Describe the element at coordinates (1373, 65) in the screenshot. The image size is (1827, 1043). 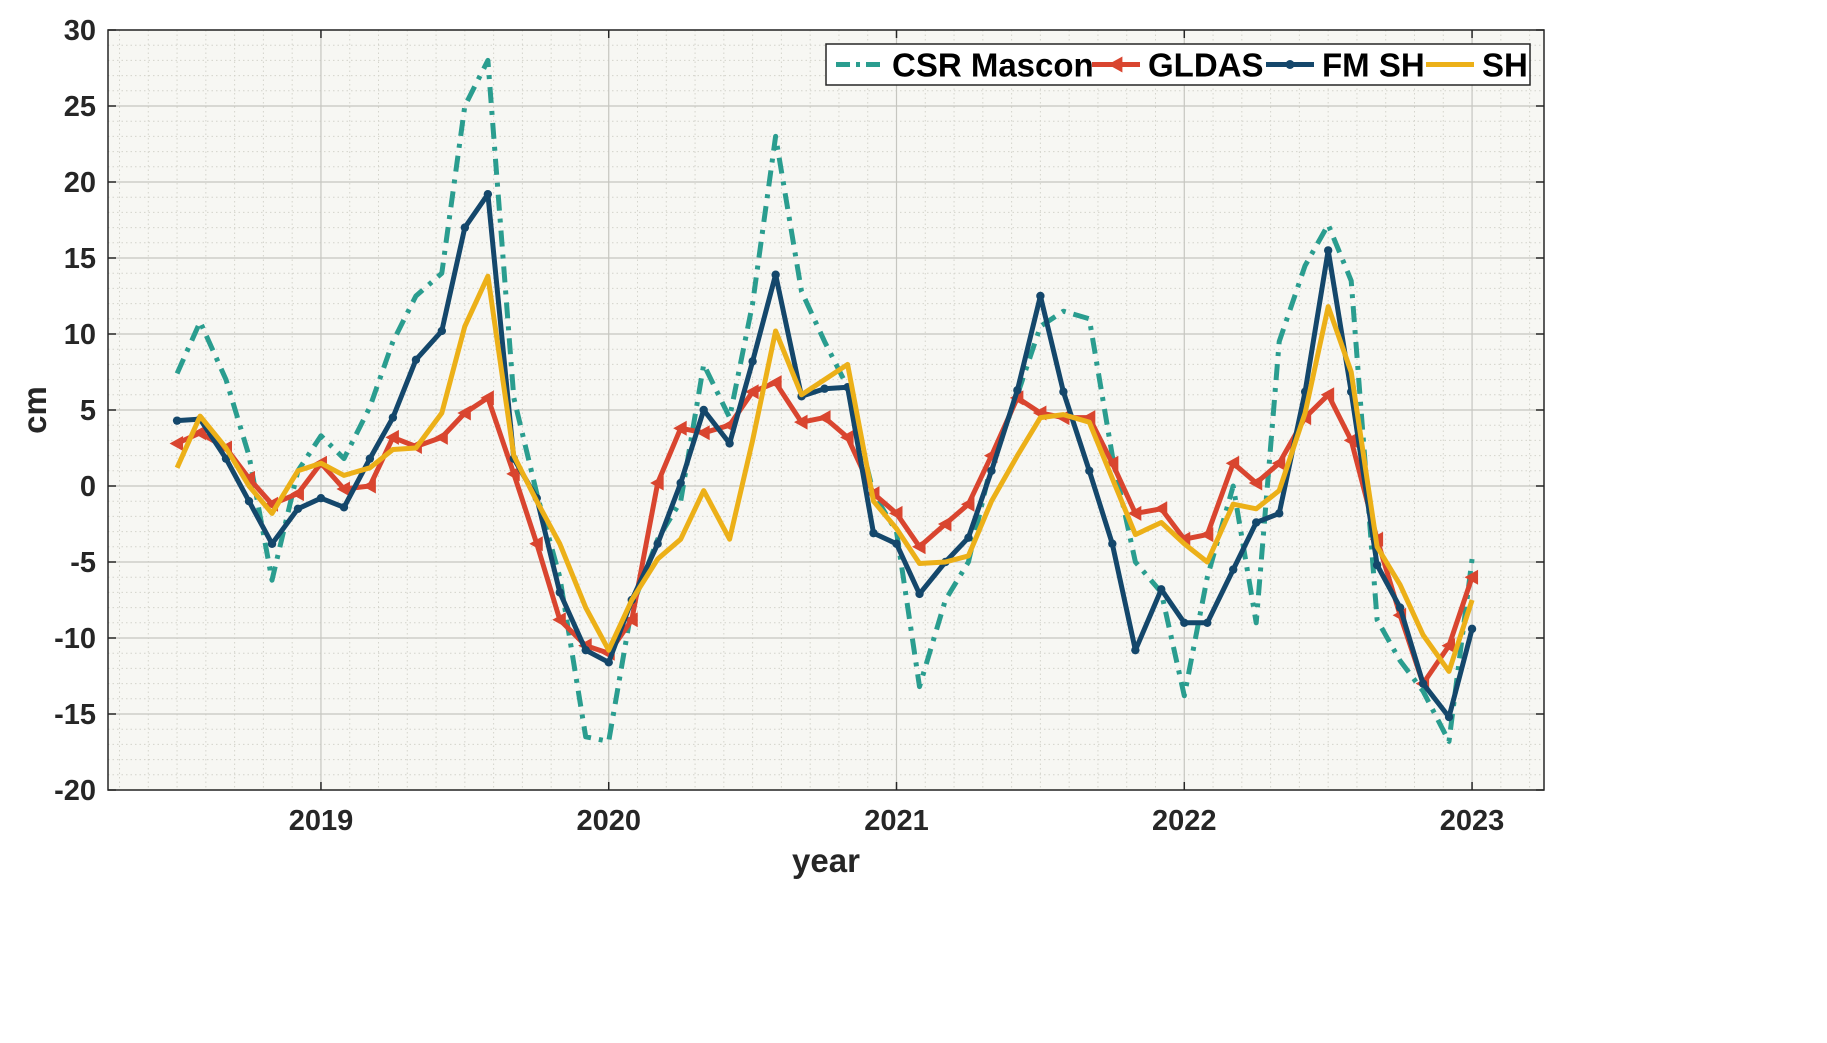
I see `legend-label-fm-sh: FM SH` at that location.